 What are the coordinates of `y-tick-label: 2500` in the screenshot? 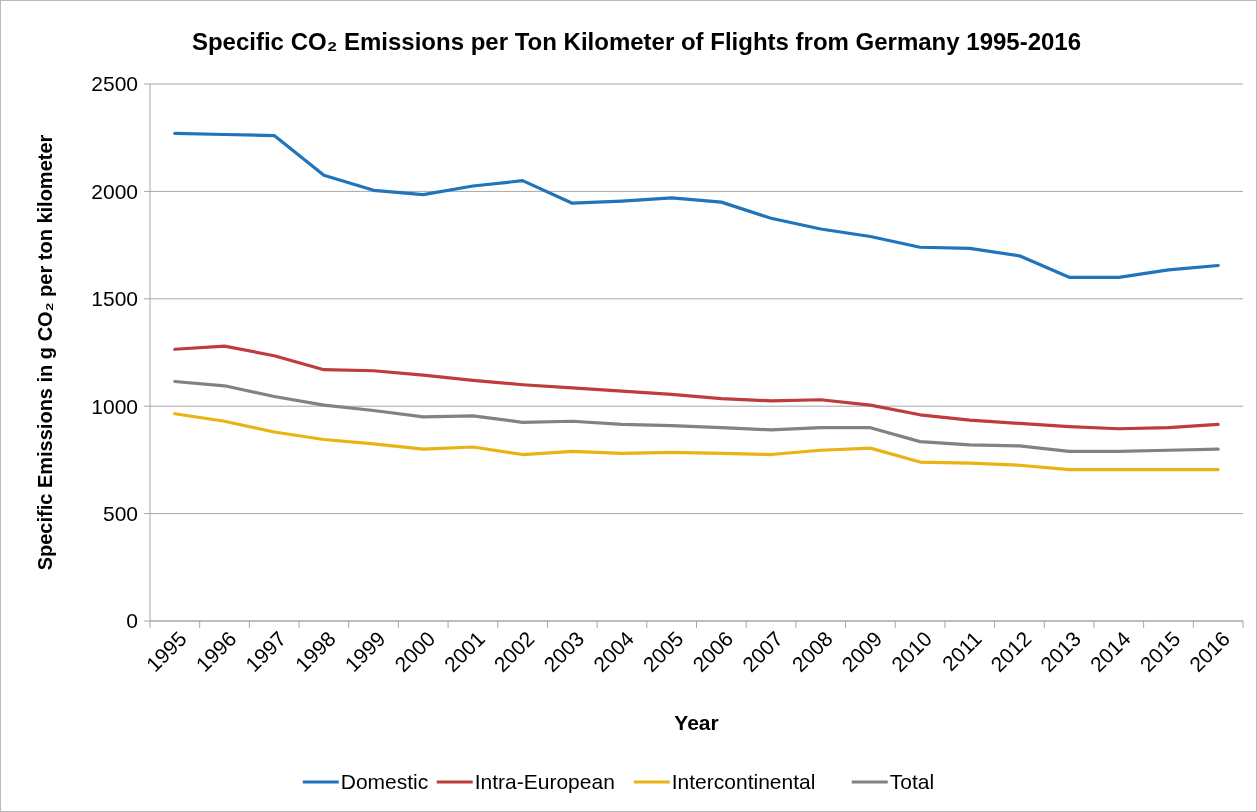 It's located at (114, 84).